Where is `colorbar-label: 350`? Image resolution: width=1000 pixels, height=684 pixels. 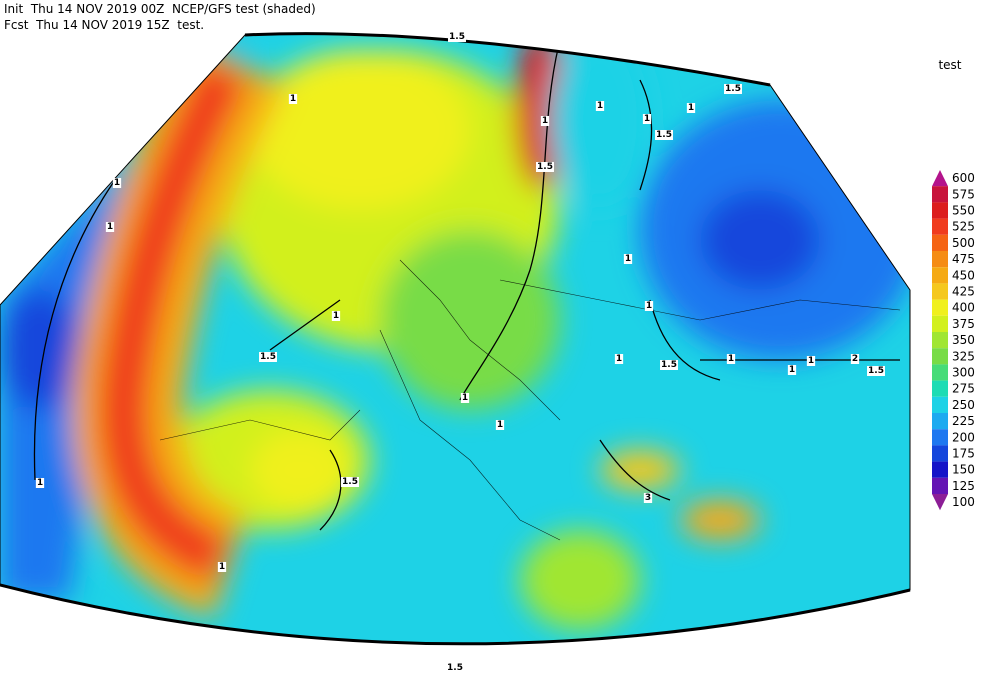
colorbar-label: 350 is located at coordinates (963, 340).